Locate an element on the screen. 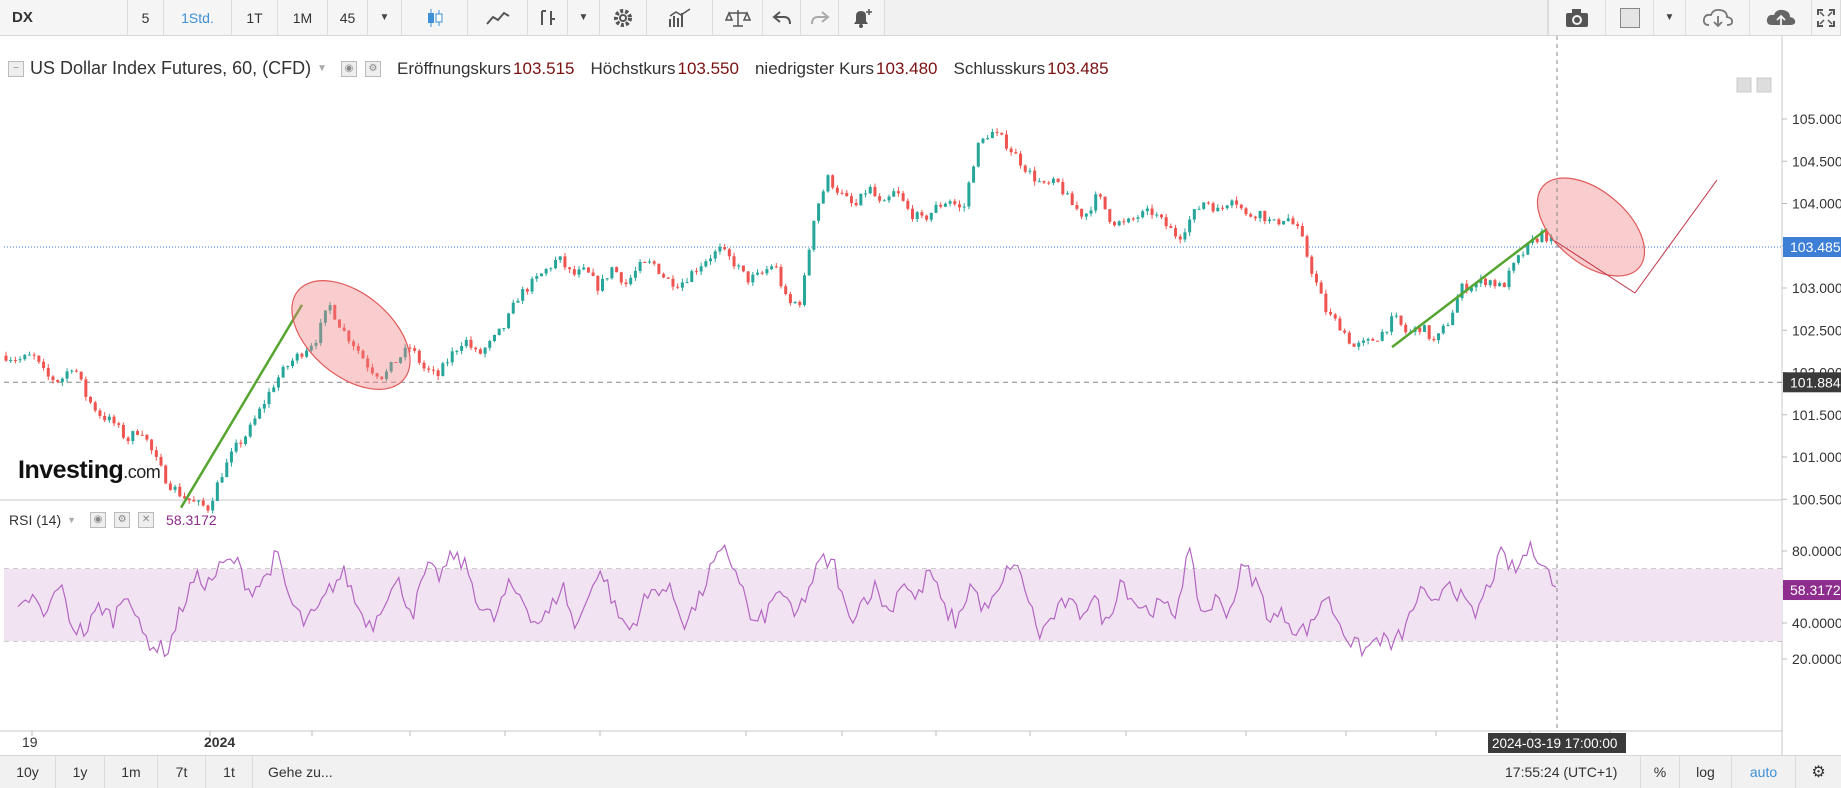 This screenshot has width=1841, height=788. undo-button is located at coordinates (782, 17).